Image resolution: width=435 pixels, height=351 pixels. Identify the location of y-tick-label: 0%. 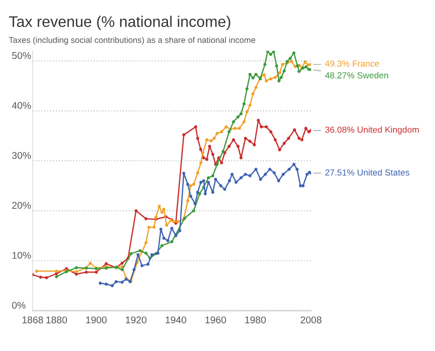
(19, 305).